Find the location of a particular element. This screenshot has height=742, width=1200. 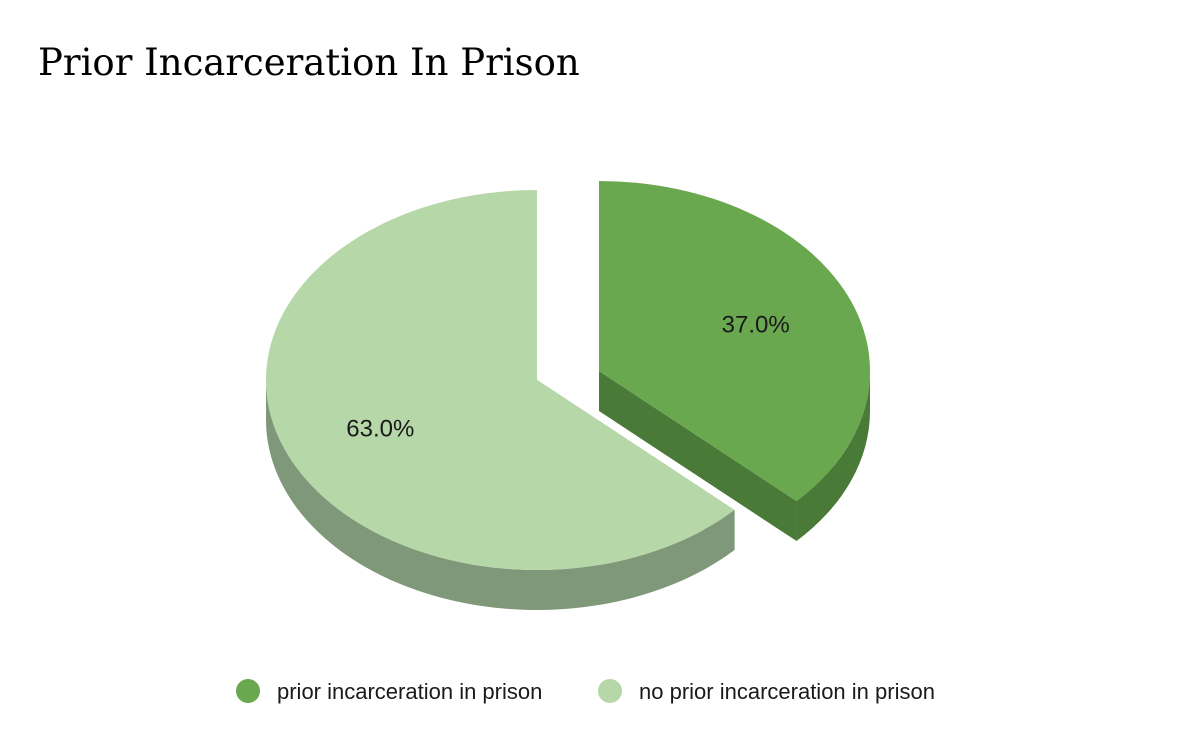

slice-label-no-prior: 63.0% is located at coordinates (380, 429).